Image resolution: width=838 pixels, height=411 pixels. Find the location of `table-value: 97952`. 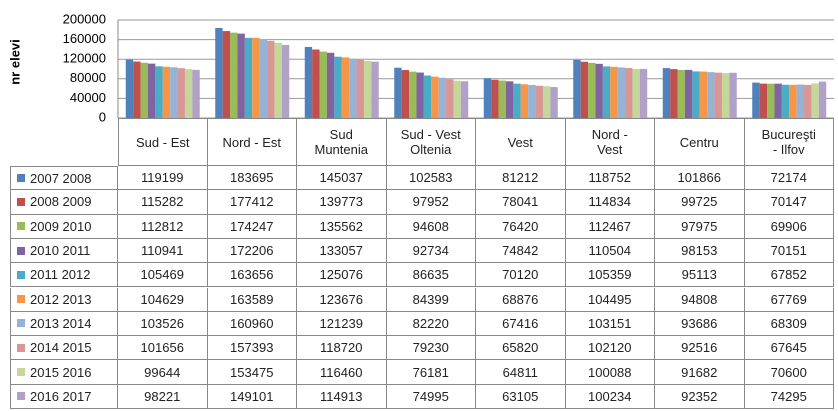

table-value: 97952 is located at coordinates (431, 202).